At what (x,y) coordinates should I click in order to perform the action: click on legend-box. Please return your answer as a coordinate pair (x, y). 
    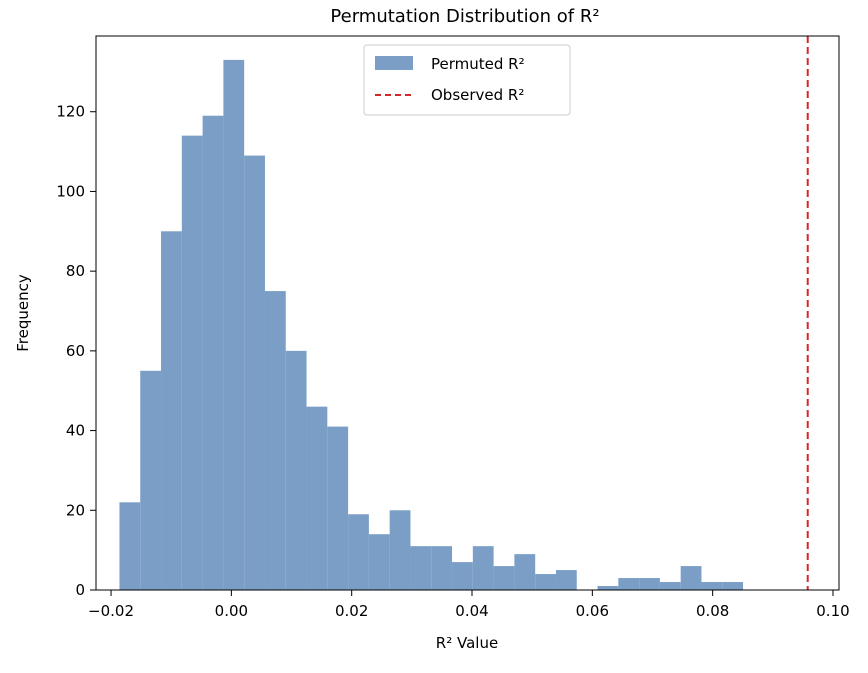
    Looking at the image, I should click on (467, 80).